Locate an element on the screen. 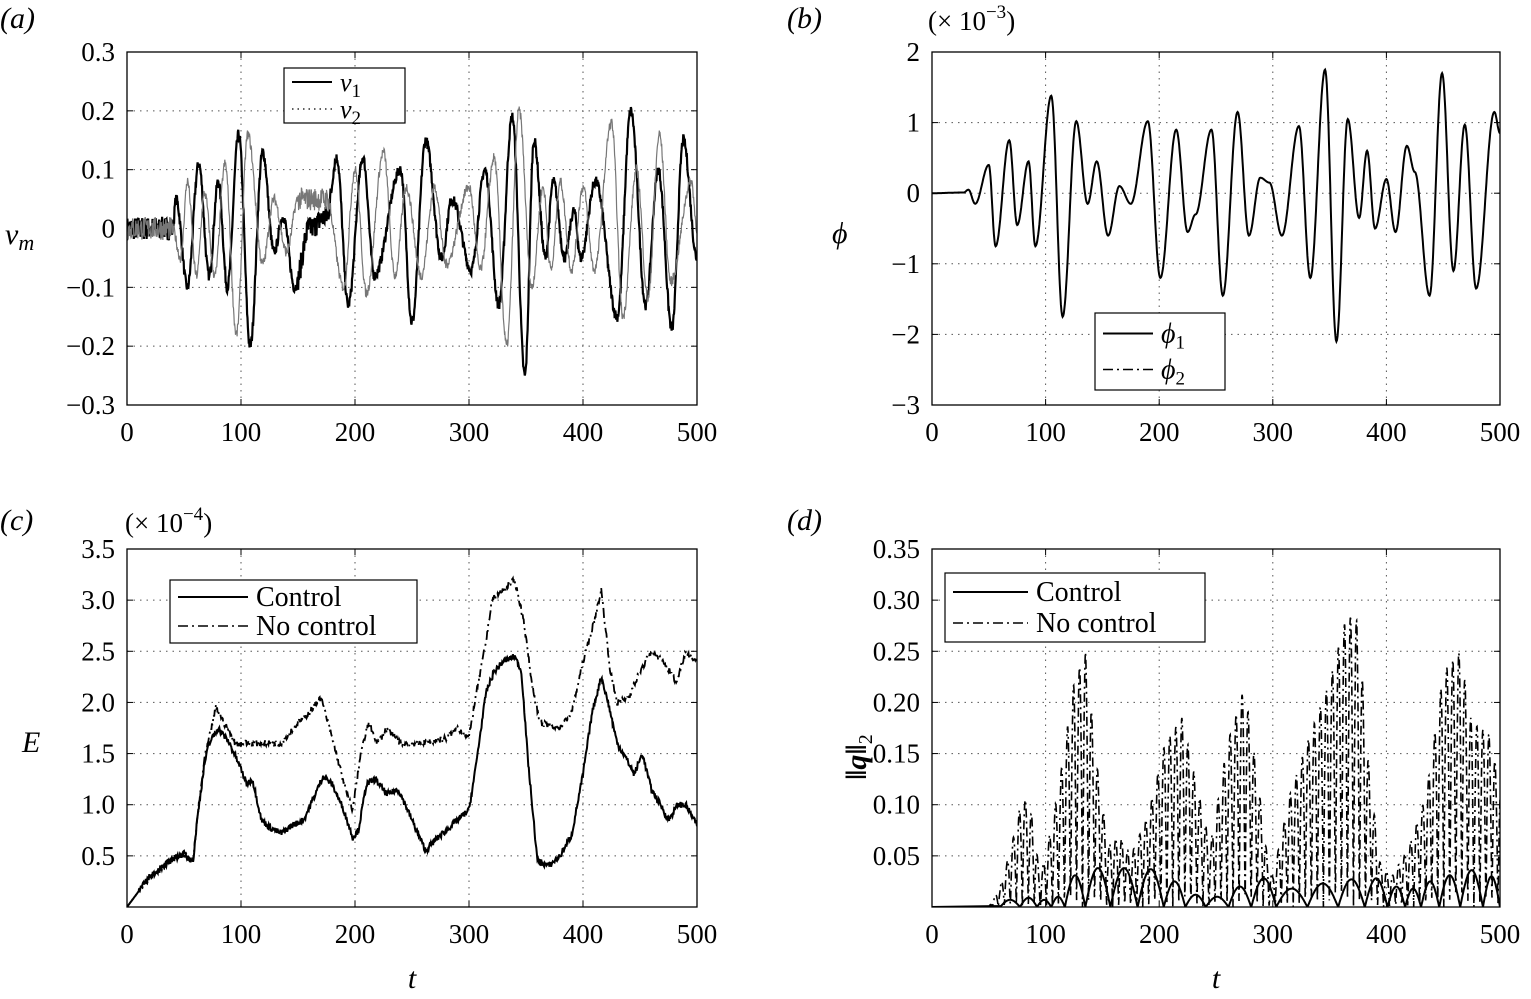  y-tick-label: 0.1 is located at coordinates (98, 170).